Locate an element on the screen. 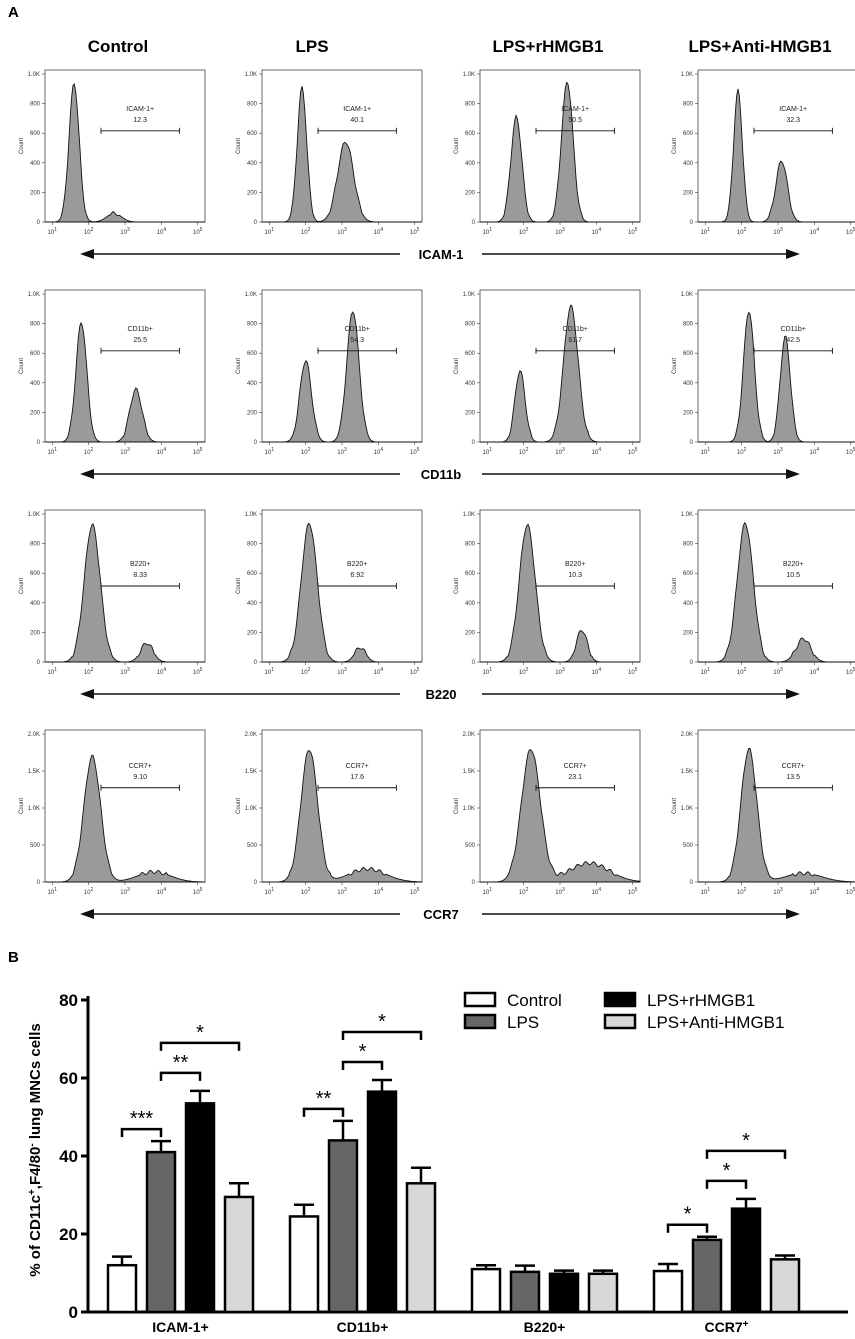  category-label: CD11b+ is located at coordinates (363, 1327).